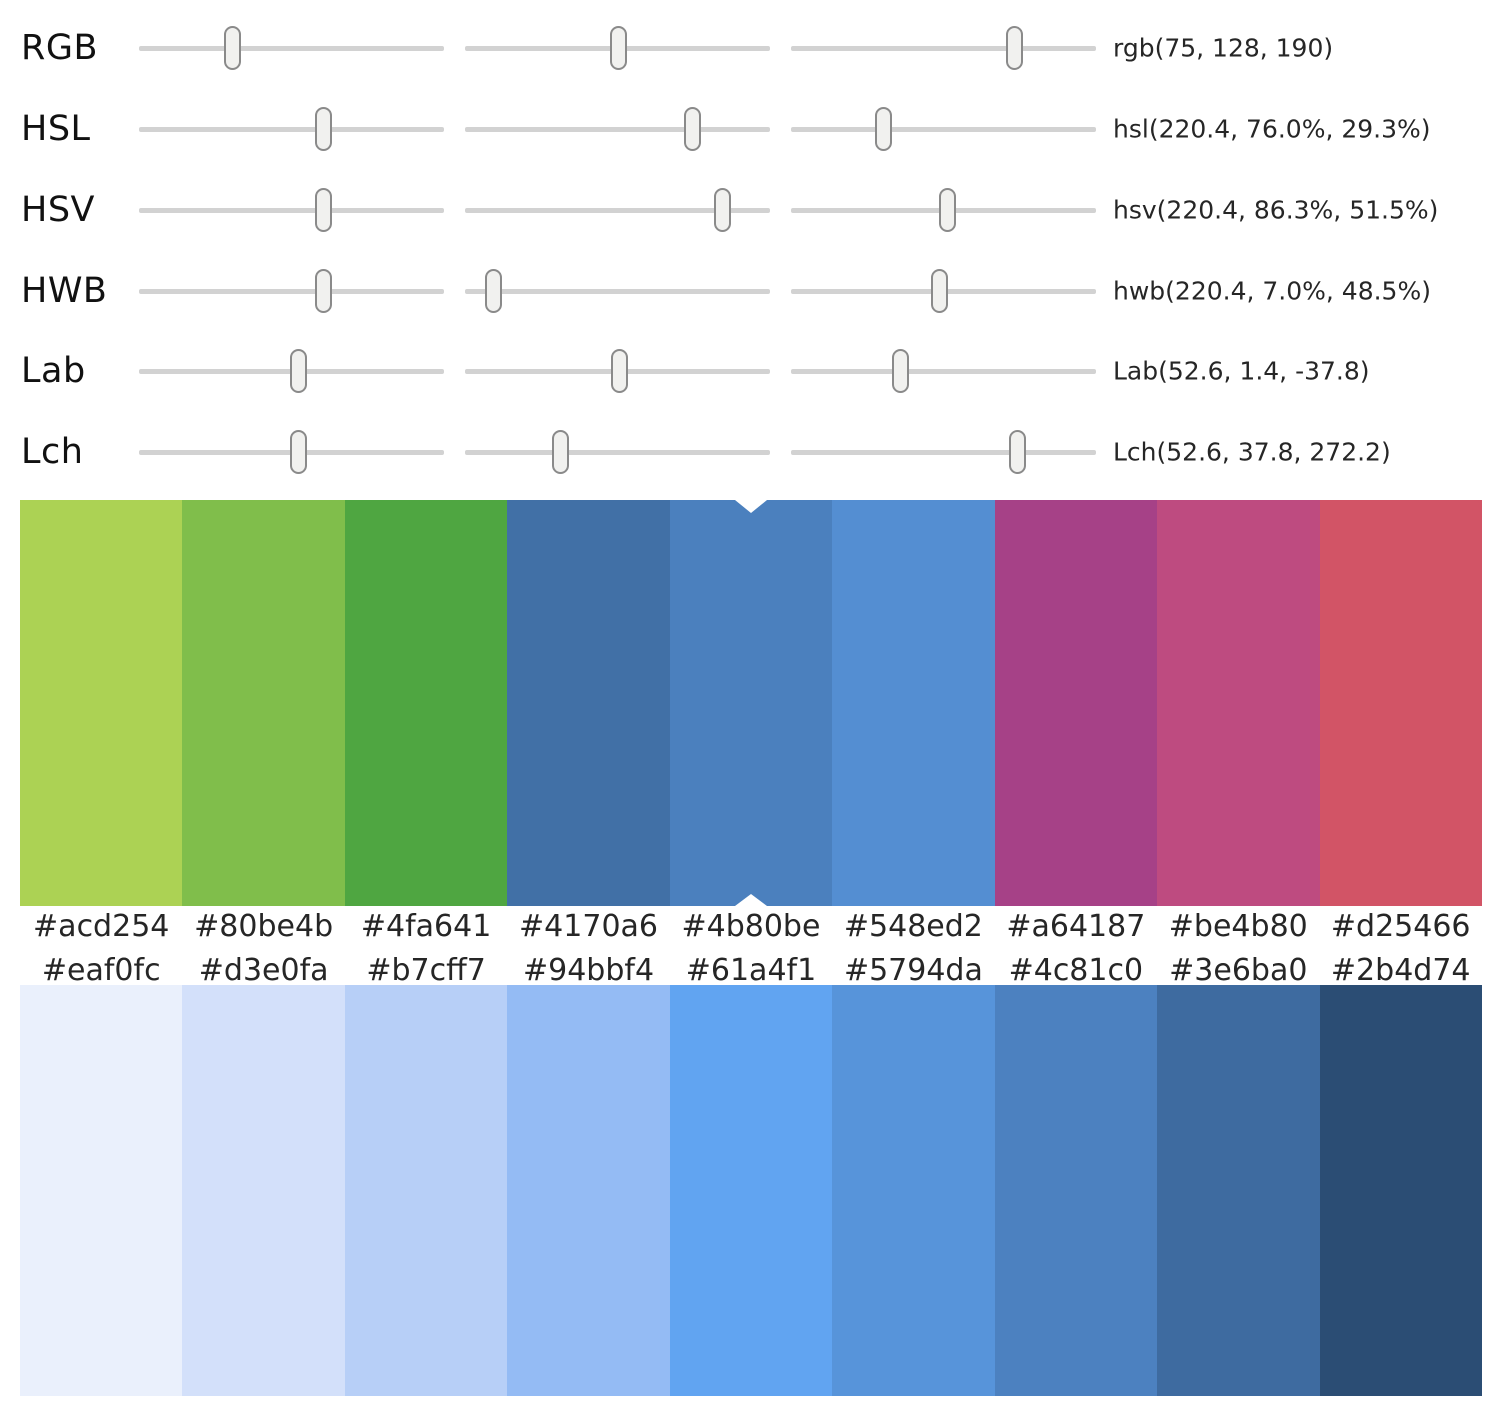 The height and width of the screenshot is (1415, 1501). I want to click on slider-row-hsv: HSV hsv(220.4, 86.3%, 51.5%), so click(750, 210).